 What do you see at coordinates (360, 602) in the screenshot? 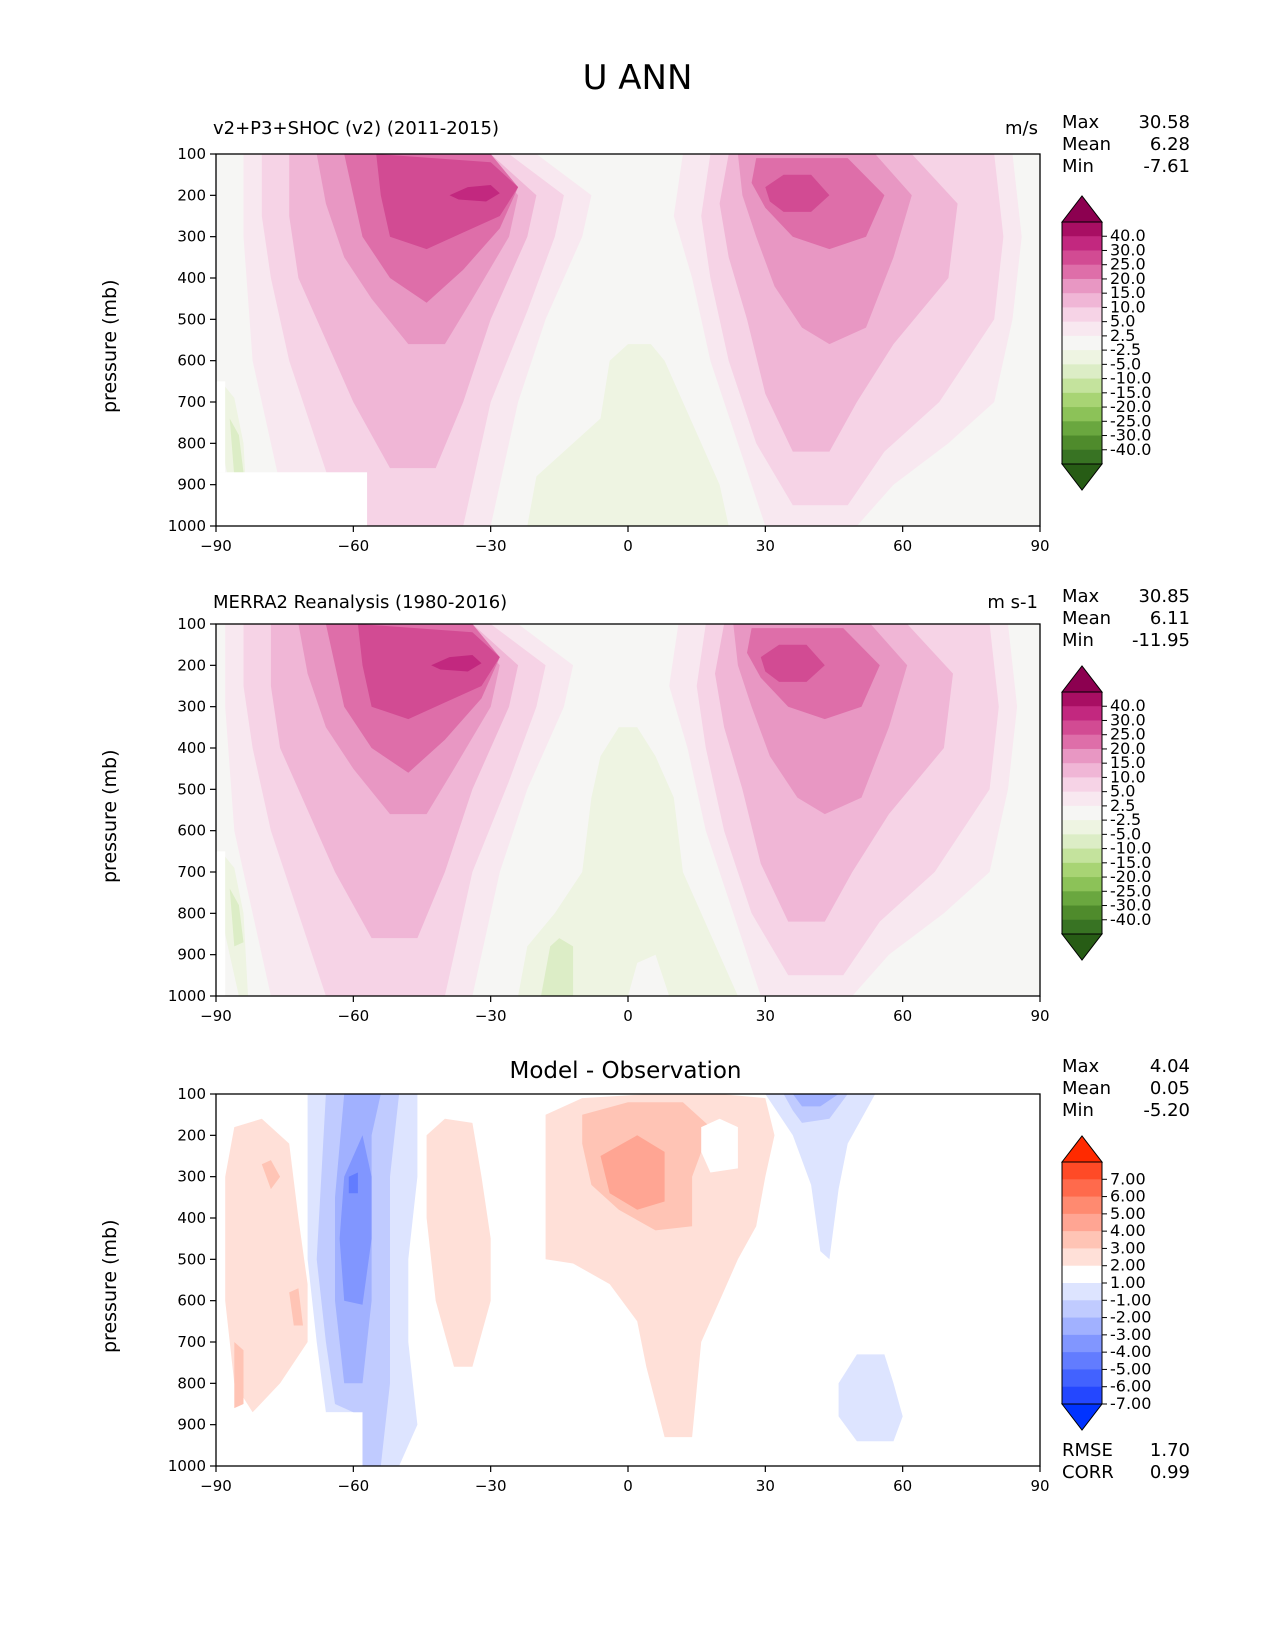
I see `panel-title-left: MERRA2 Reanalysis (1980-2016)` at bounding box center [360, 602].